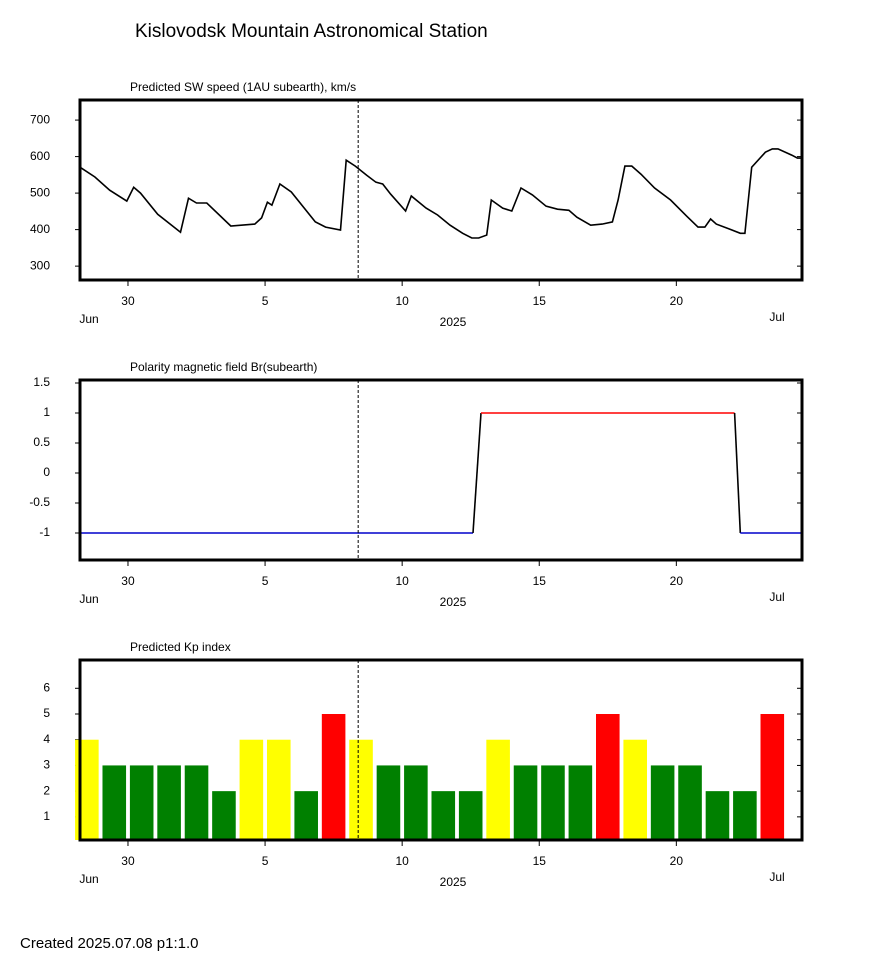 The image size is (870, 965). What do you see at coordinates (44, 532) in the screenshot?
I see `y-tick-label: -1` at bounding box center [44, 532].